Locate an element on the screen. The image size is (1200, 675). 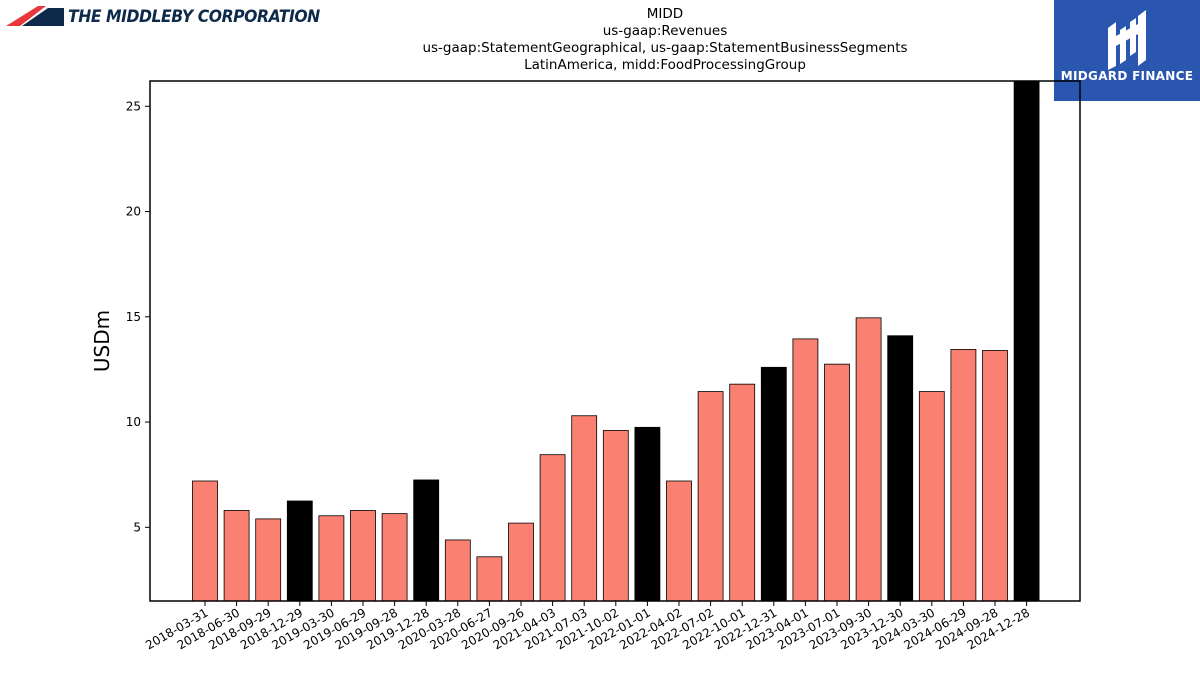
y-tick-label: 25 is located at coordinates (133, 106).